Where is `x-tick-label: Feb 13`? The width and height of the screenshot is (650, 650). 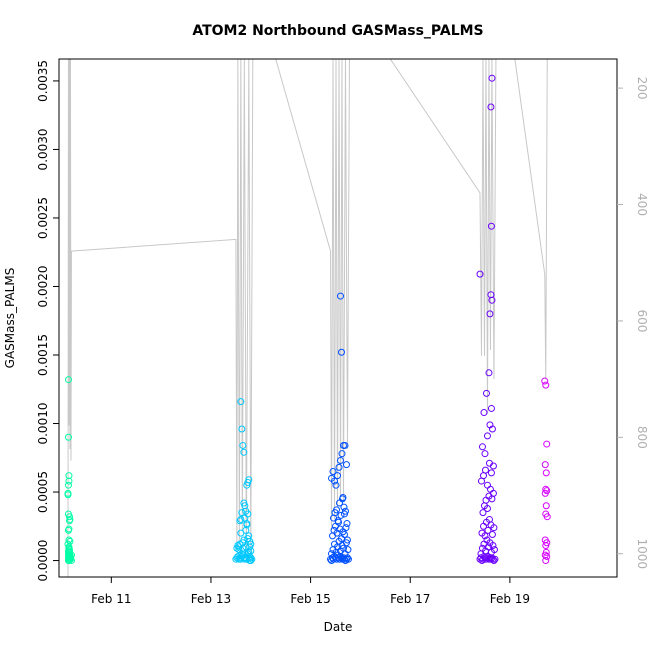 x-tick-label: Feb 13 is located at coordinates (211, 599).